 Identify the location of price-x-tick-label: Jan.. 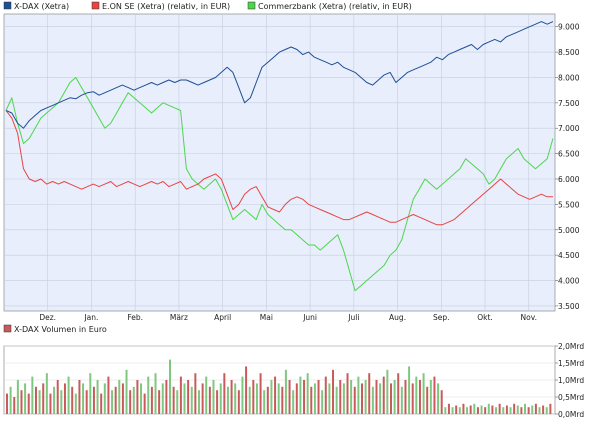
(90, 317).